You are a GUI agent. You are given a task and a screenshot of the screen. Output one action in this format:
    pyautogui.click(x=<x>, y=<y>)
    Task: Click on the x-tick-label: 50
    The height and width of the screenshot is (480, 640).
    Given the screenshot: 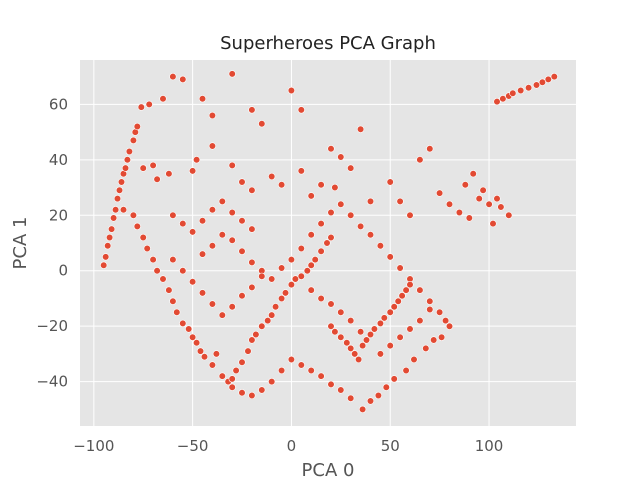 What is the action you would take?
    pyautogui.click(x=390, y=446)
    